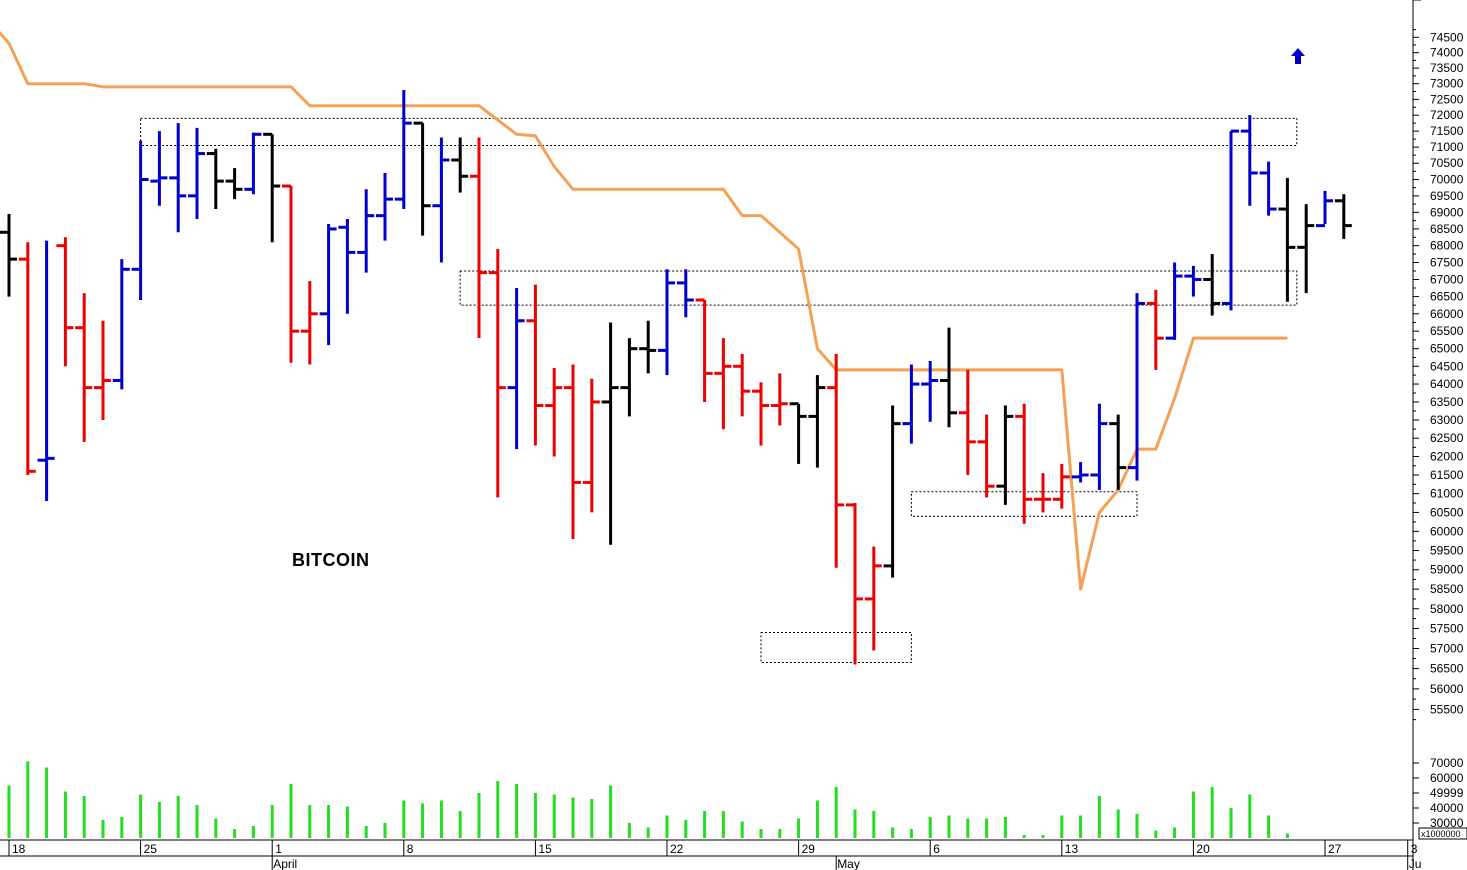  What do you see at coordinates (1447, 778) in the screenshot?
I see `volume-tick-label: 60000` at bounding box center [1447, 778].